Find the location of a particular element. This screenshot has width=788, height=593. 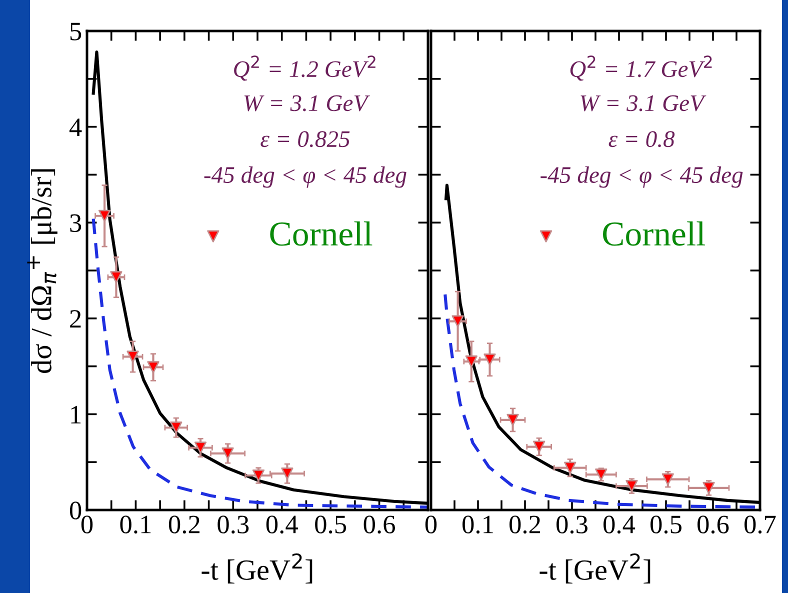

y-tick-label: 3 is located at coordinates (76, 223).